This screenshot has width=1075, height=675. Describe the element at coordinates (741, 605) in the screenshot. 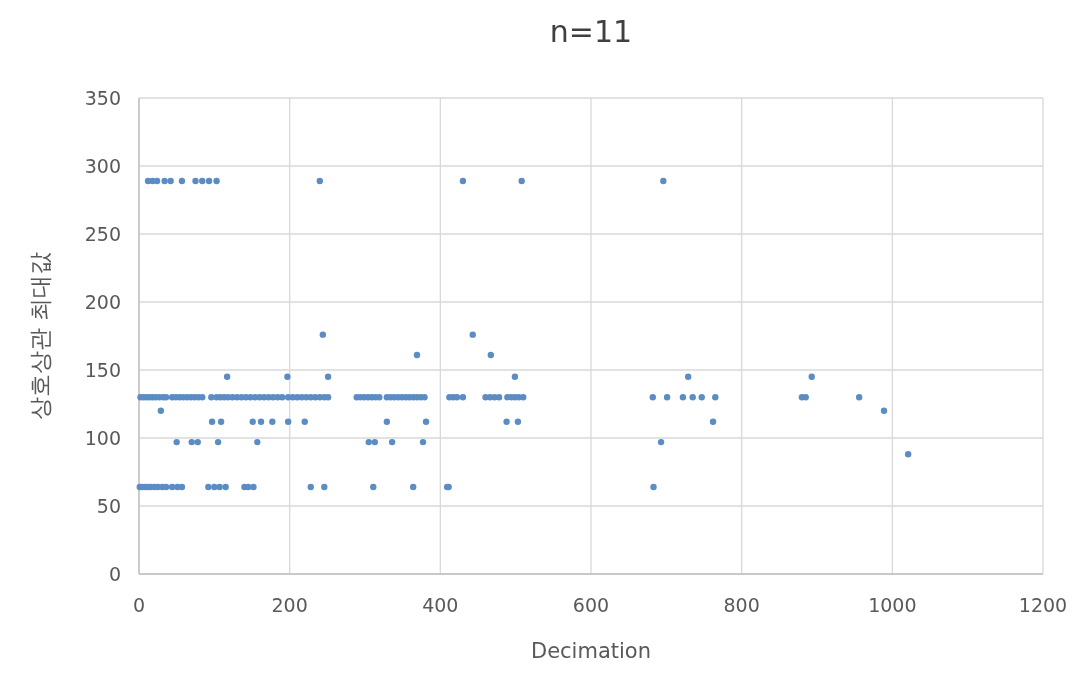

I see `x-tick-label: 800` at that location.